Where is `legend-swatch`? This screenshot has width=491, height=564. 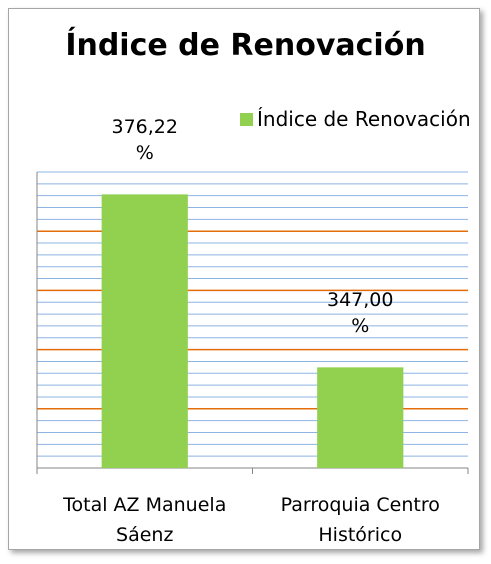
legend-swatch is located at coordinates (246, 119).